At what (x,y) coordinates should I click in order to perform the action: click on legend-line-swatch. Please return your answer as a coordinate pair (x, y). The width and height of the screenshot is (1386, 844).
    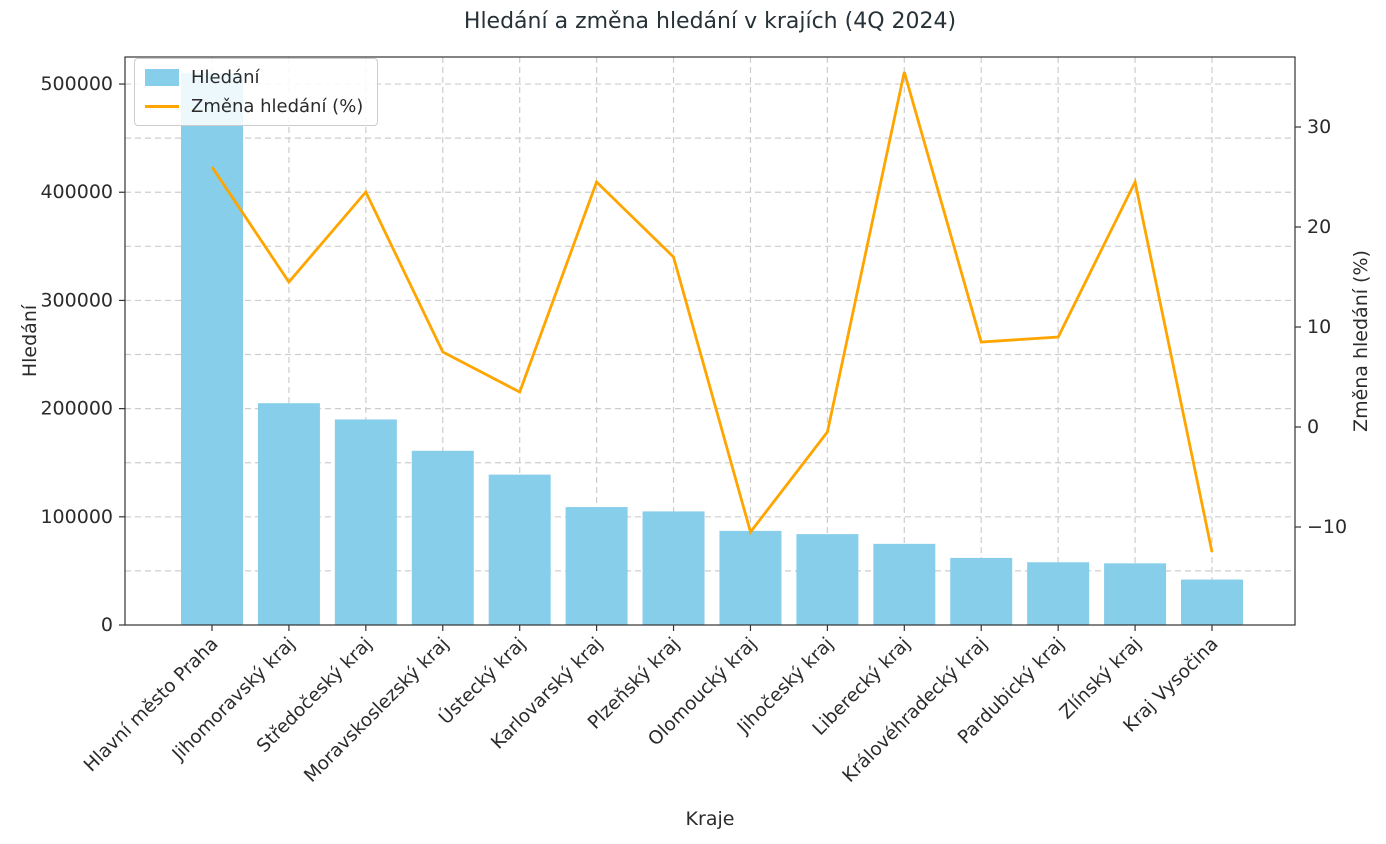
    Looking at the image, I should click on (162, 106).